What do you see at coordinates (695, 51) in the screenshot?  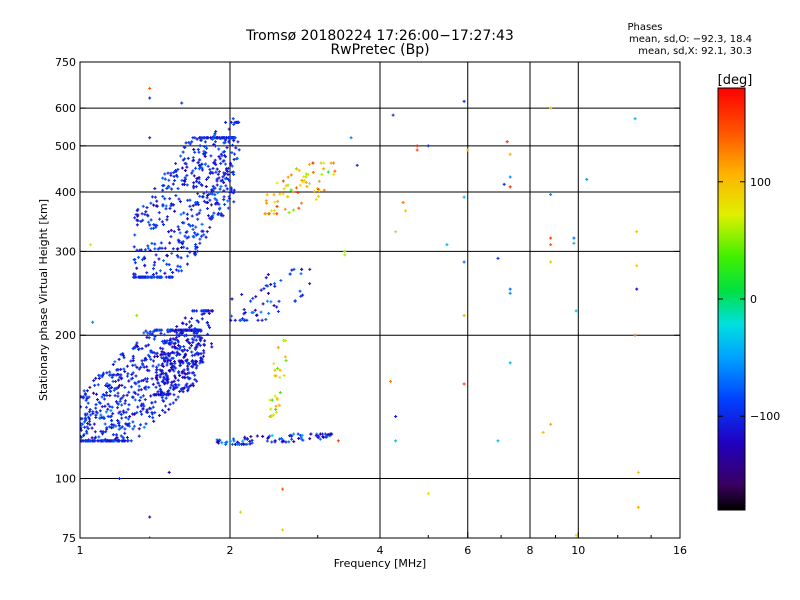 I see `phases-x-stats: mean, sd,X: 92.1, 30.3` at bounding box center [695, 51].